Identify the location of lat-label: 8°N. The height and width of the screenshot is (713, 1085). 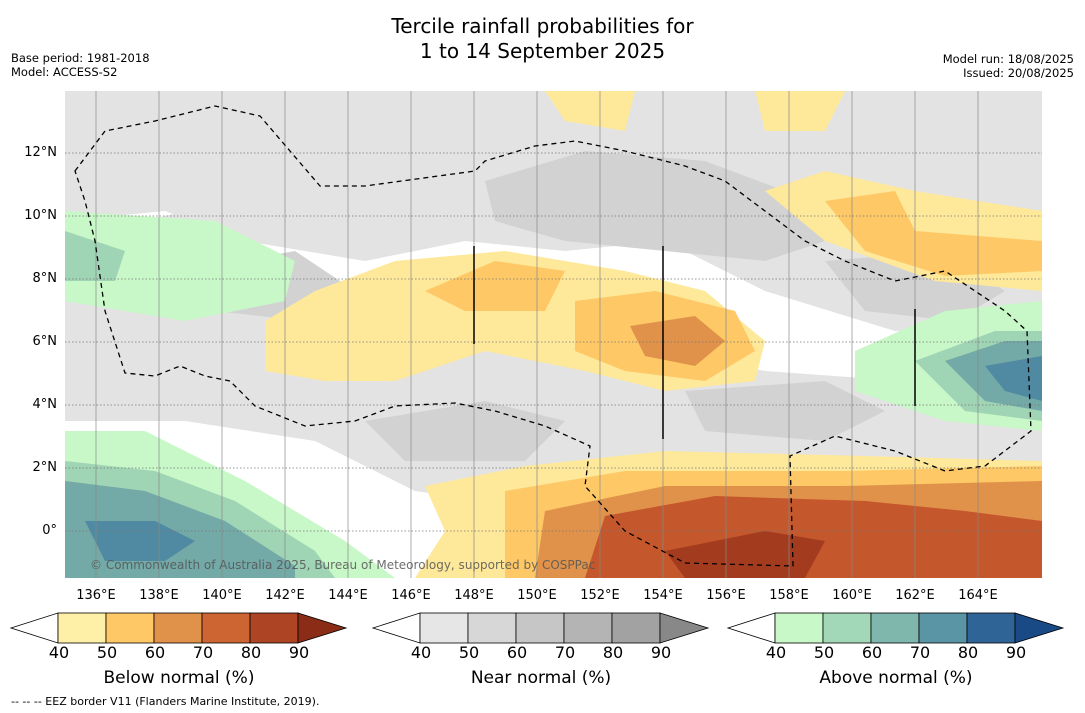
(45, 278).